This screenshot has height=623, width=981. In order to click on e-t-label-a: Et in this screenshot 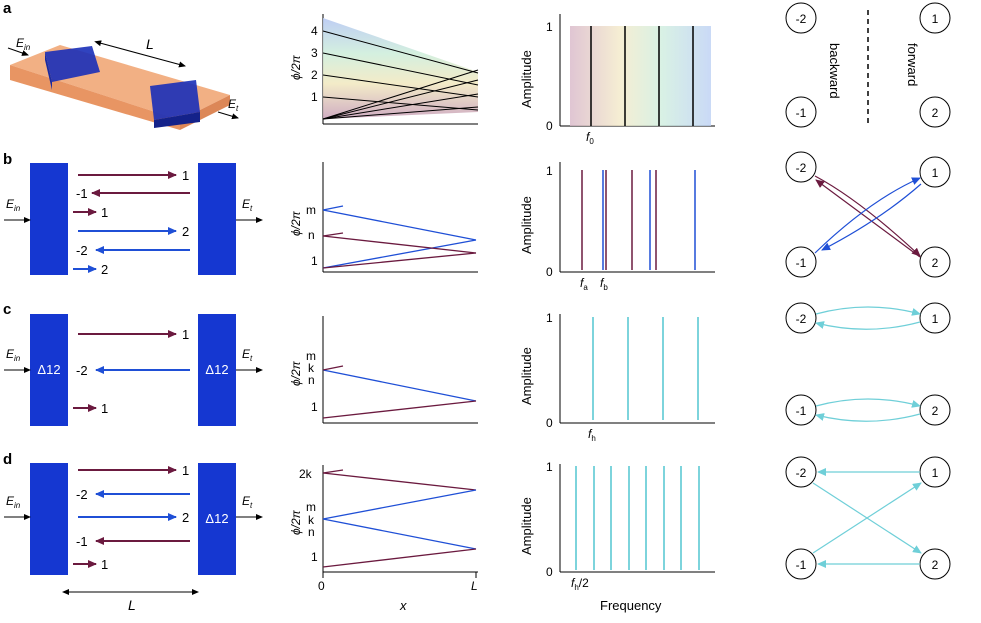, I will do `click(233, 105)`.